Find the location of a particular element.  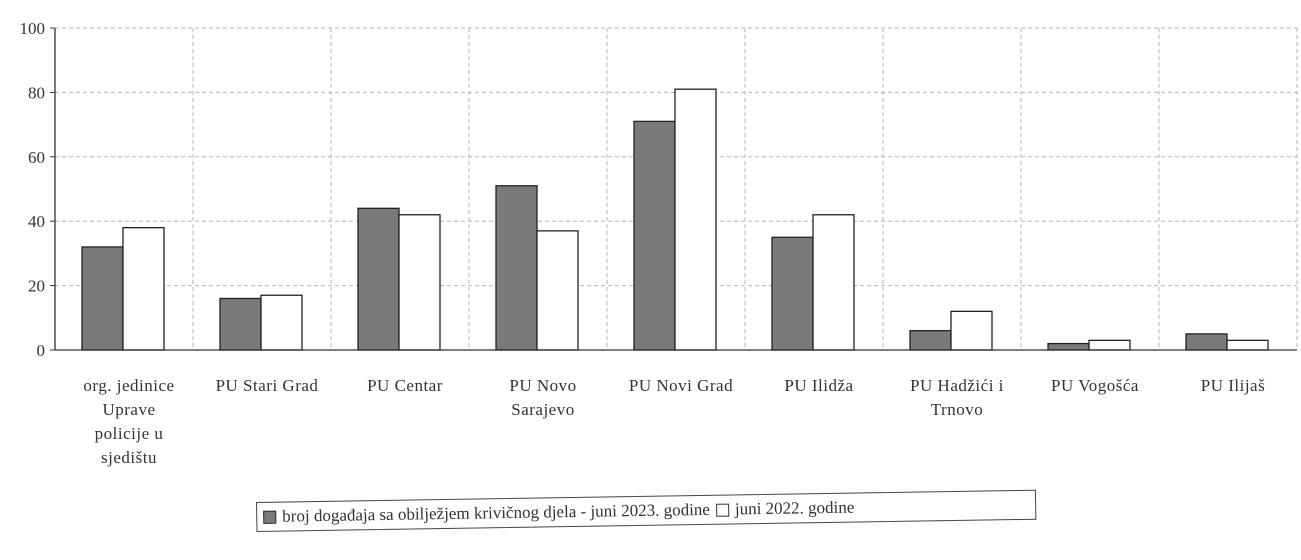

x-label-line: PU Novi Grad is located at coordinates (681, 385).